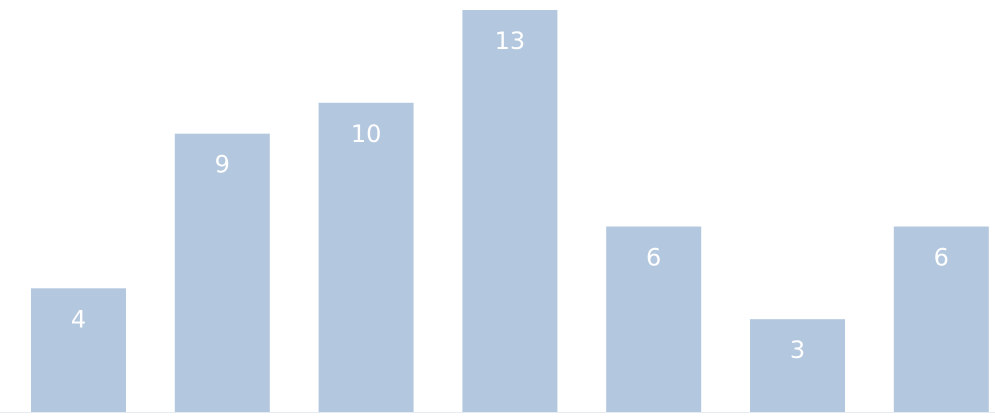 The height and width of the screenshot is (417, 995). Describe the element at coordinates (797, 350) in the screenshot. I see `data-label-6: 3` at that location.